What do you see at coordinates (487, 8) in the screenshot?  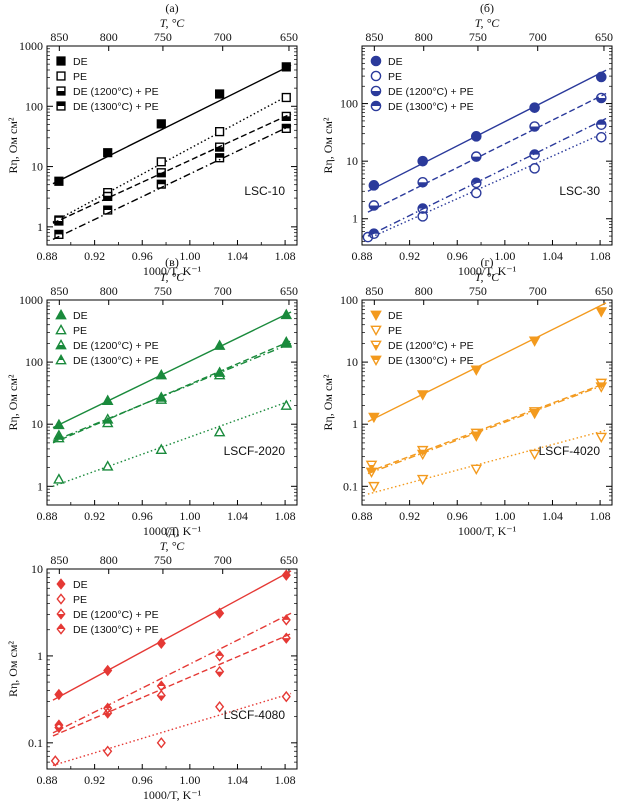 I see `panel-letter: (б)` at bounding box center [487, 8].